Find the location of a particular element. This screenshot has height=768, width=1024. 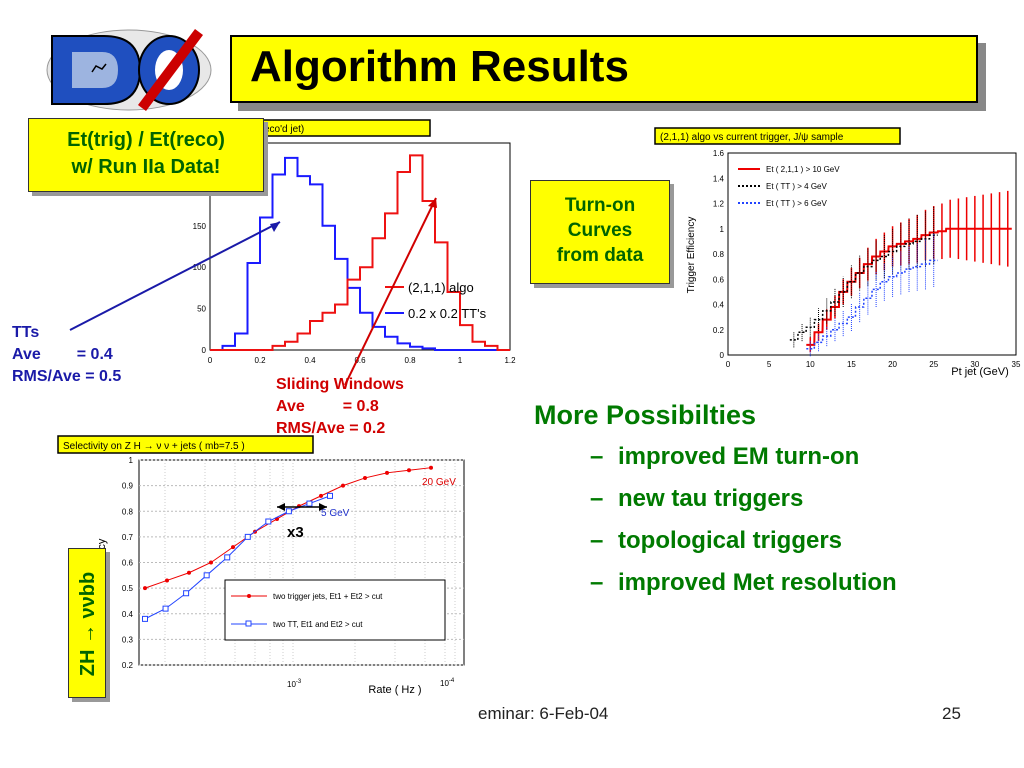

x-tick-label: 35 is located at coordinates (1016, 364).